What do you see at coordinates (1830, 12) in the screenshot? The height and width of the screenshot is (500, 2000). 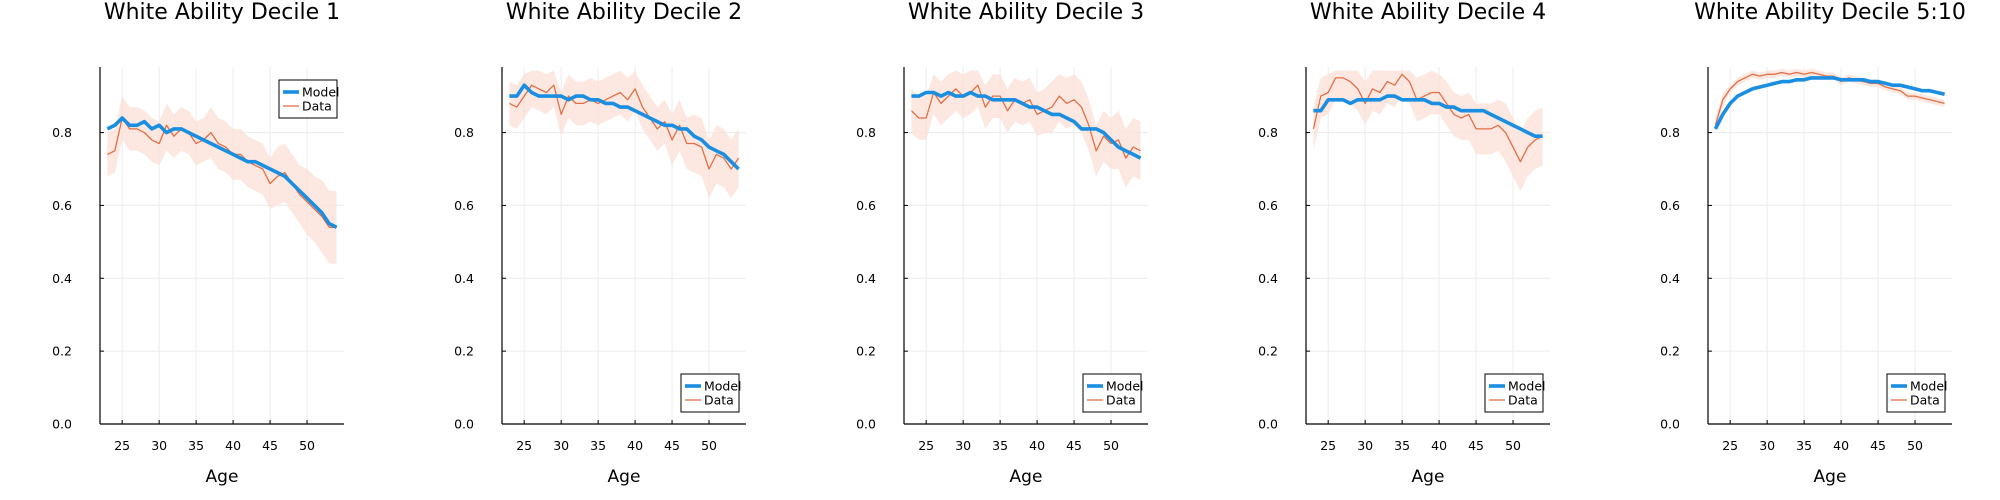 I see `chart-title: White Ability Decile 5:10` at bounding box center [1830, 12].